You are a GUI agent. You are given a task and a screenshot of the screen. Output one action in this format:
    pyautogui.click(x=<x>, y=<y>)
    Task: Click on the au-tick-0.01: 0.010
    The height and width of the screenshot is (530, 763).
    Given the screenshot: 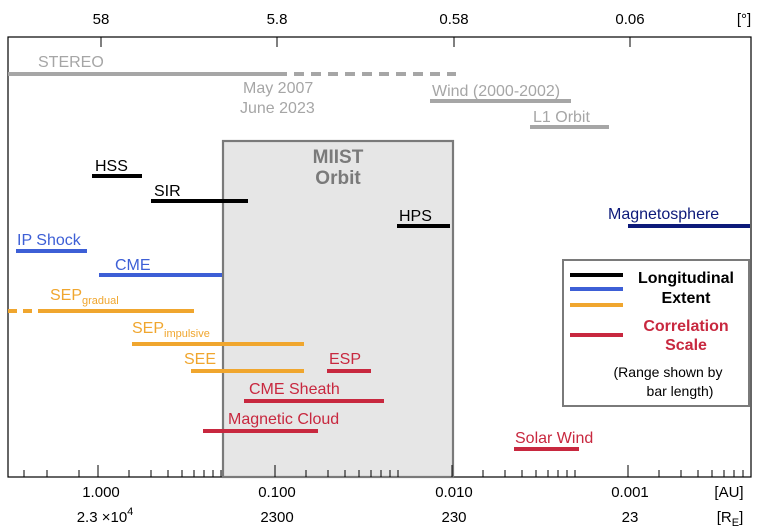 What is the action you would take?
    pyautogui.click(x=454, y=492)
    